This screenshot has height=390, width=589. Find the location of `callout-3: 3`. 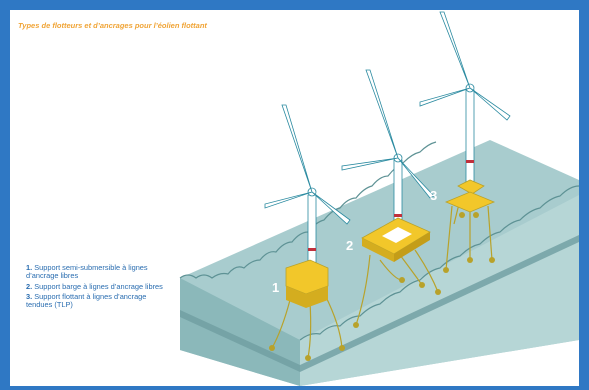

callout-3: 3 is located at coordinates (433, 195).